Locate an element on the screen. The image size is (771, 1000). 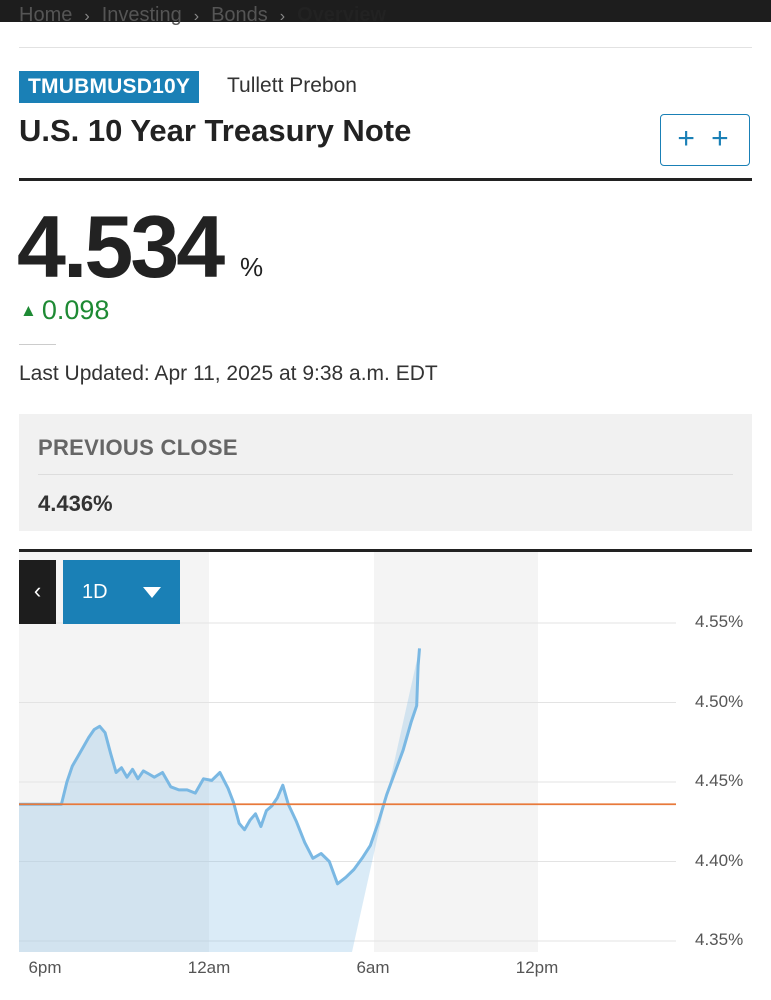
previous-close-divider is located at coordinates (385, 474).